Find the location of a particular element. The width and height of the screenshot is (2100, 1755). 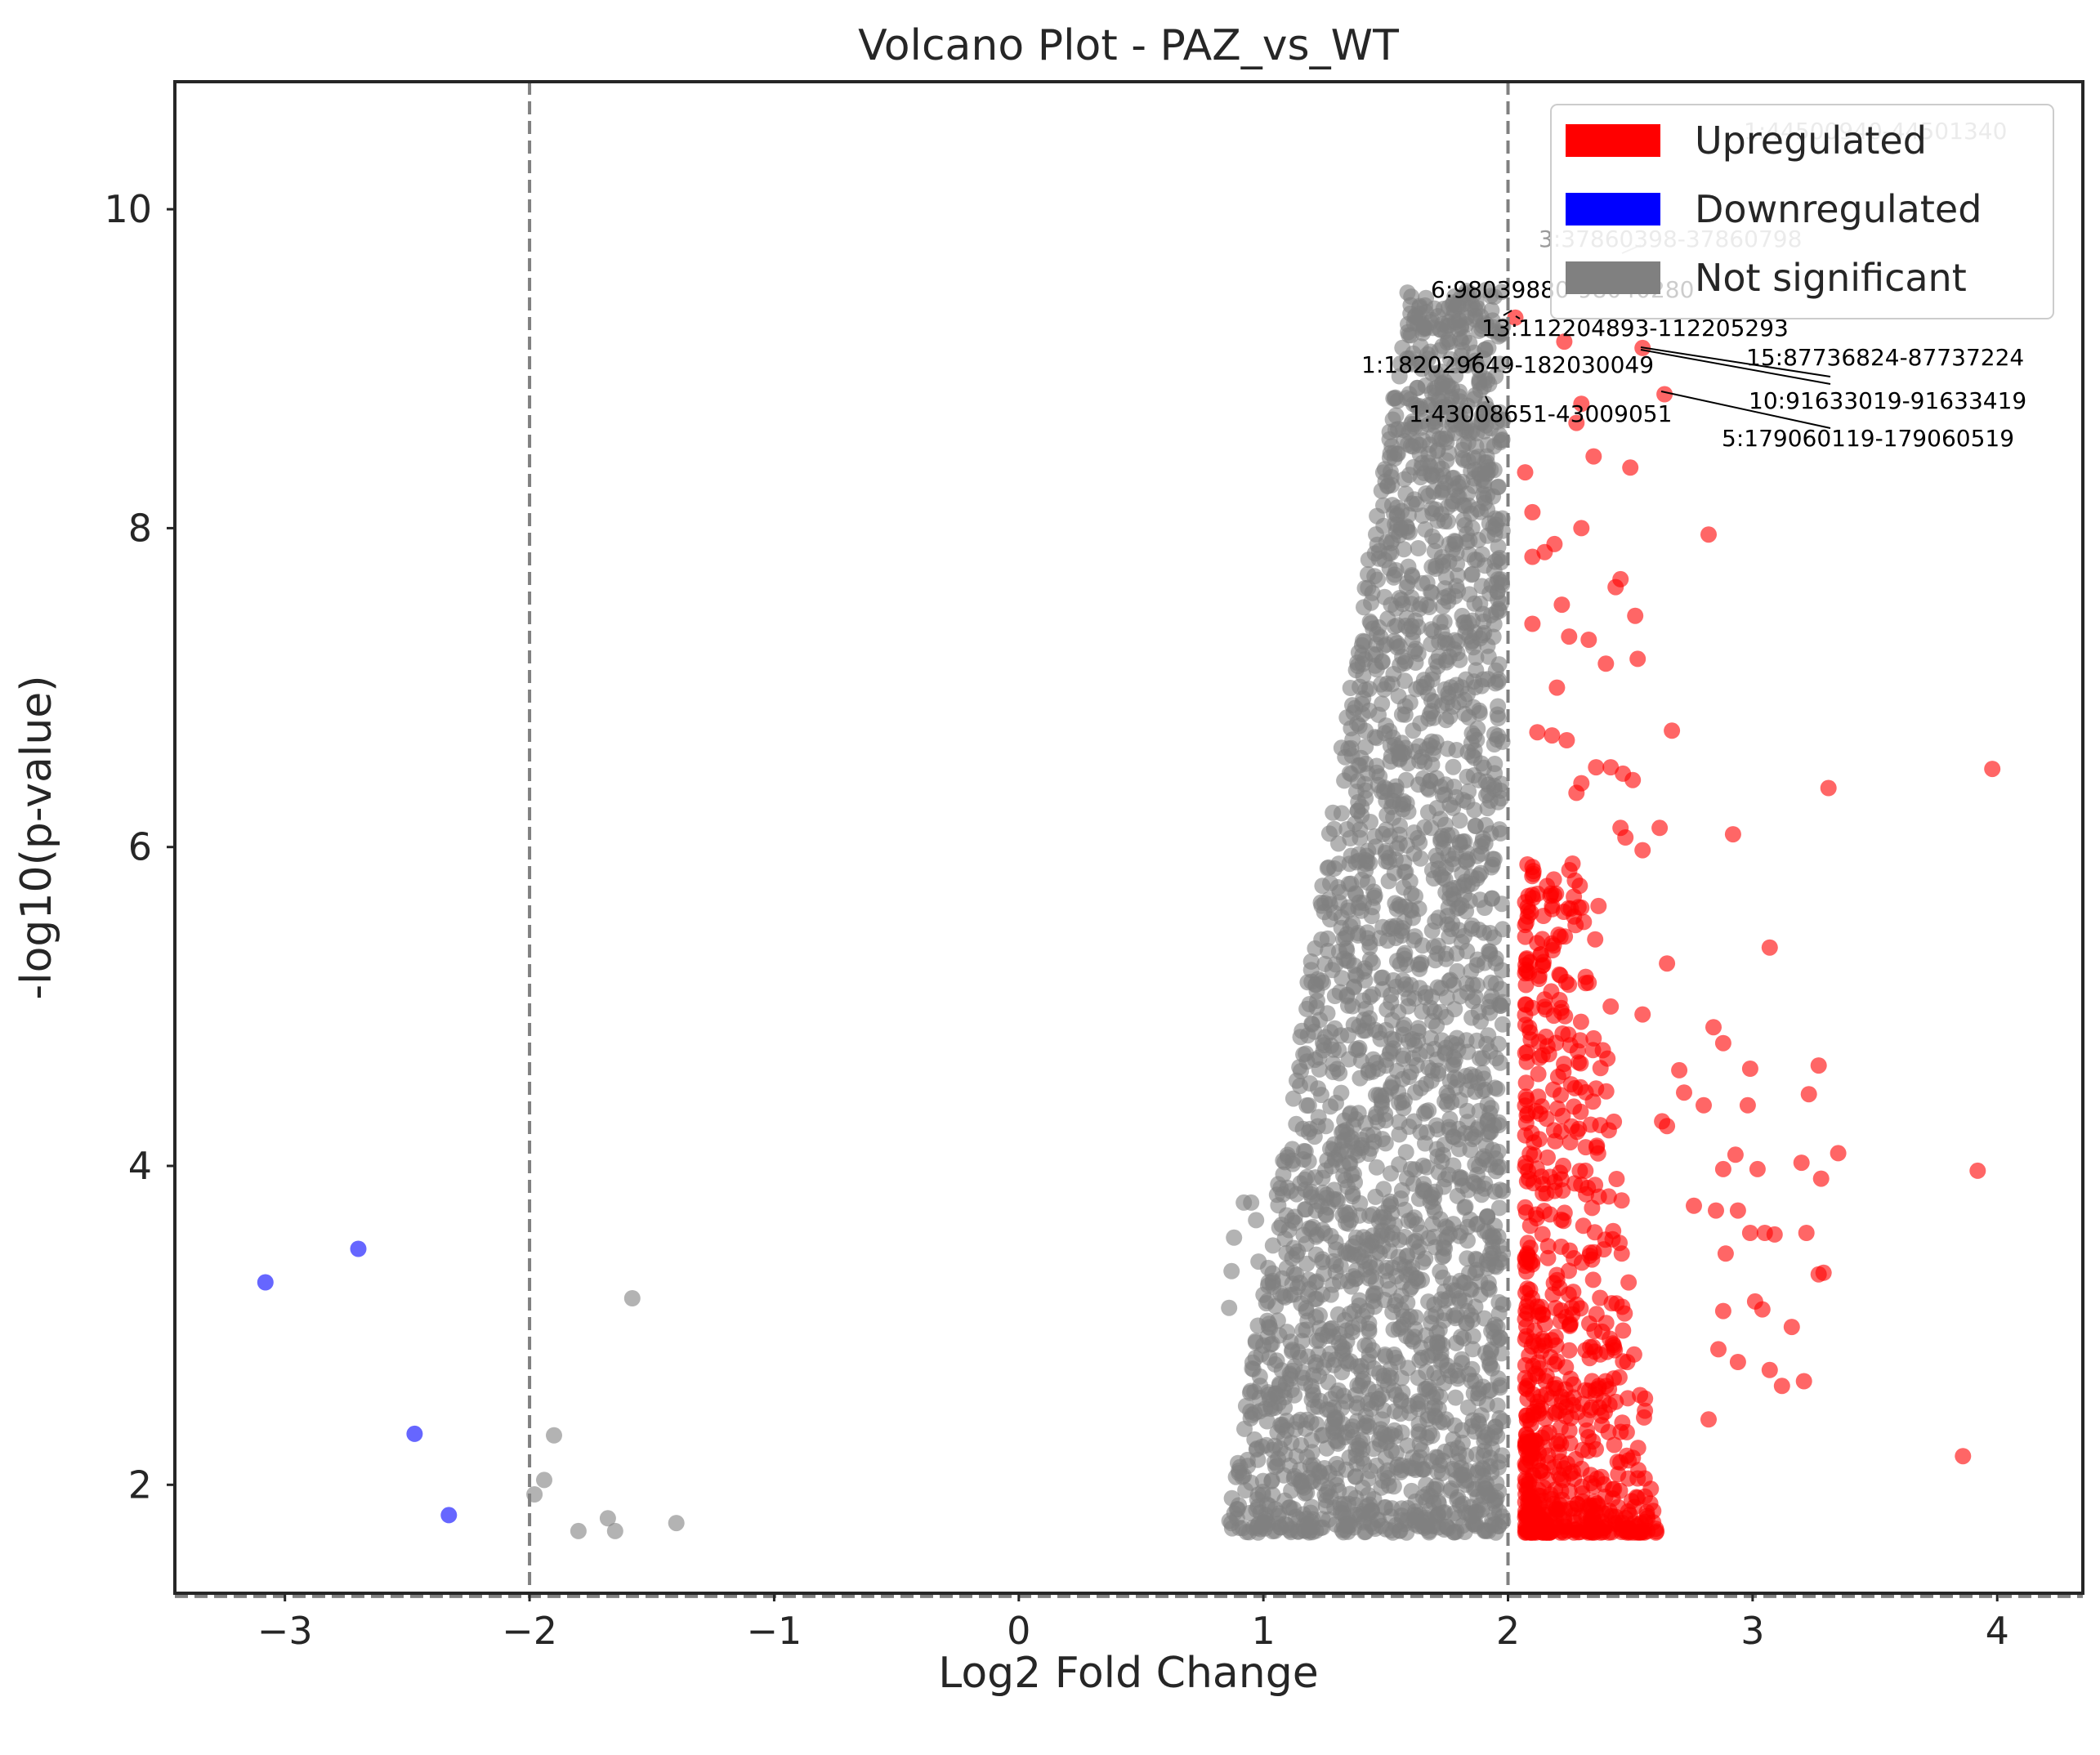

annotation-label: 1:182029649-182030049 is located at coordinates (1508, 365).